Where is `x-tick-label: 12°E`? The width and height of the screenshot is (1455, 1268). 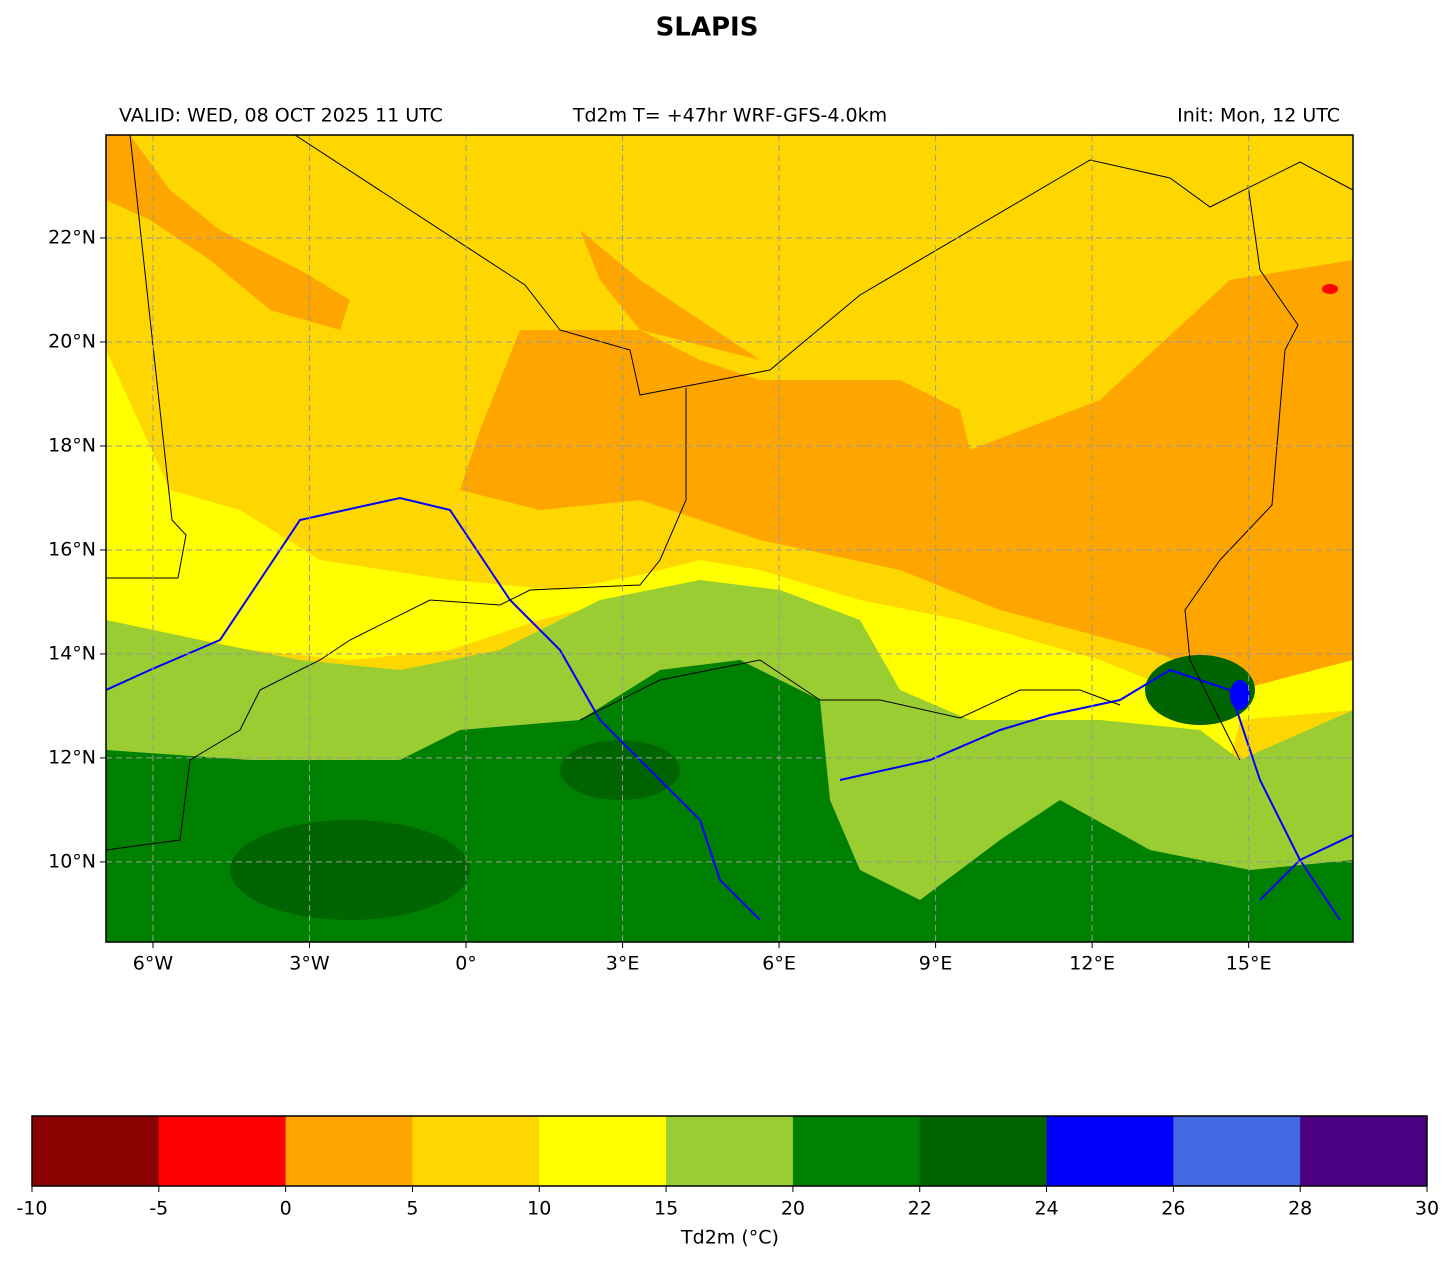 x-tick-label: 12°E is located at coordinates (1092, 964).